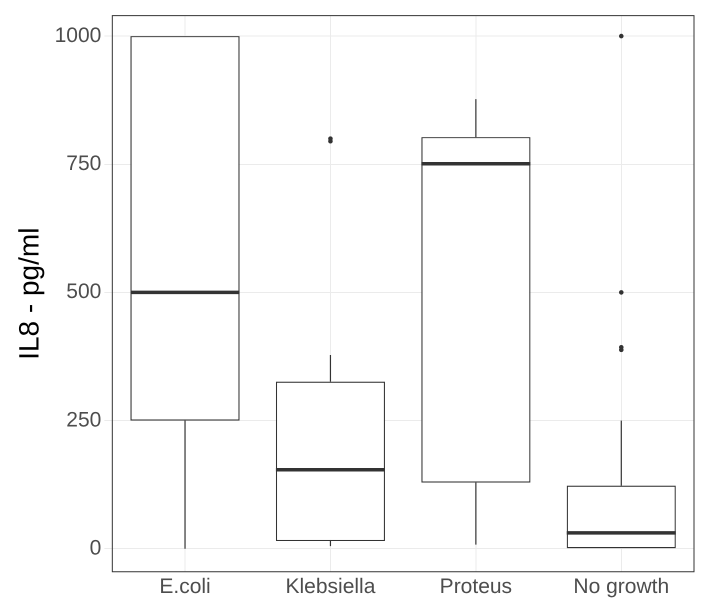 This screenshot has width=704, height=603. I want to click on x-tick-label: E.coli, so click(185, 586).